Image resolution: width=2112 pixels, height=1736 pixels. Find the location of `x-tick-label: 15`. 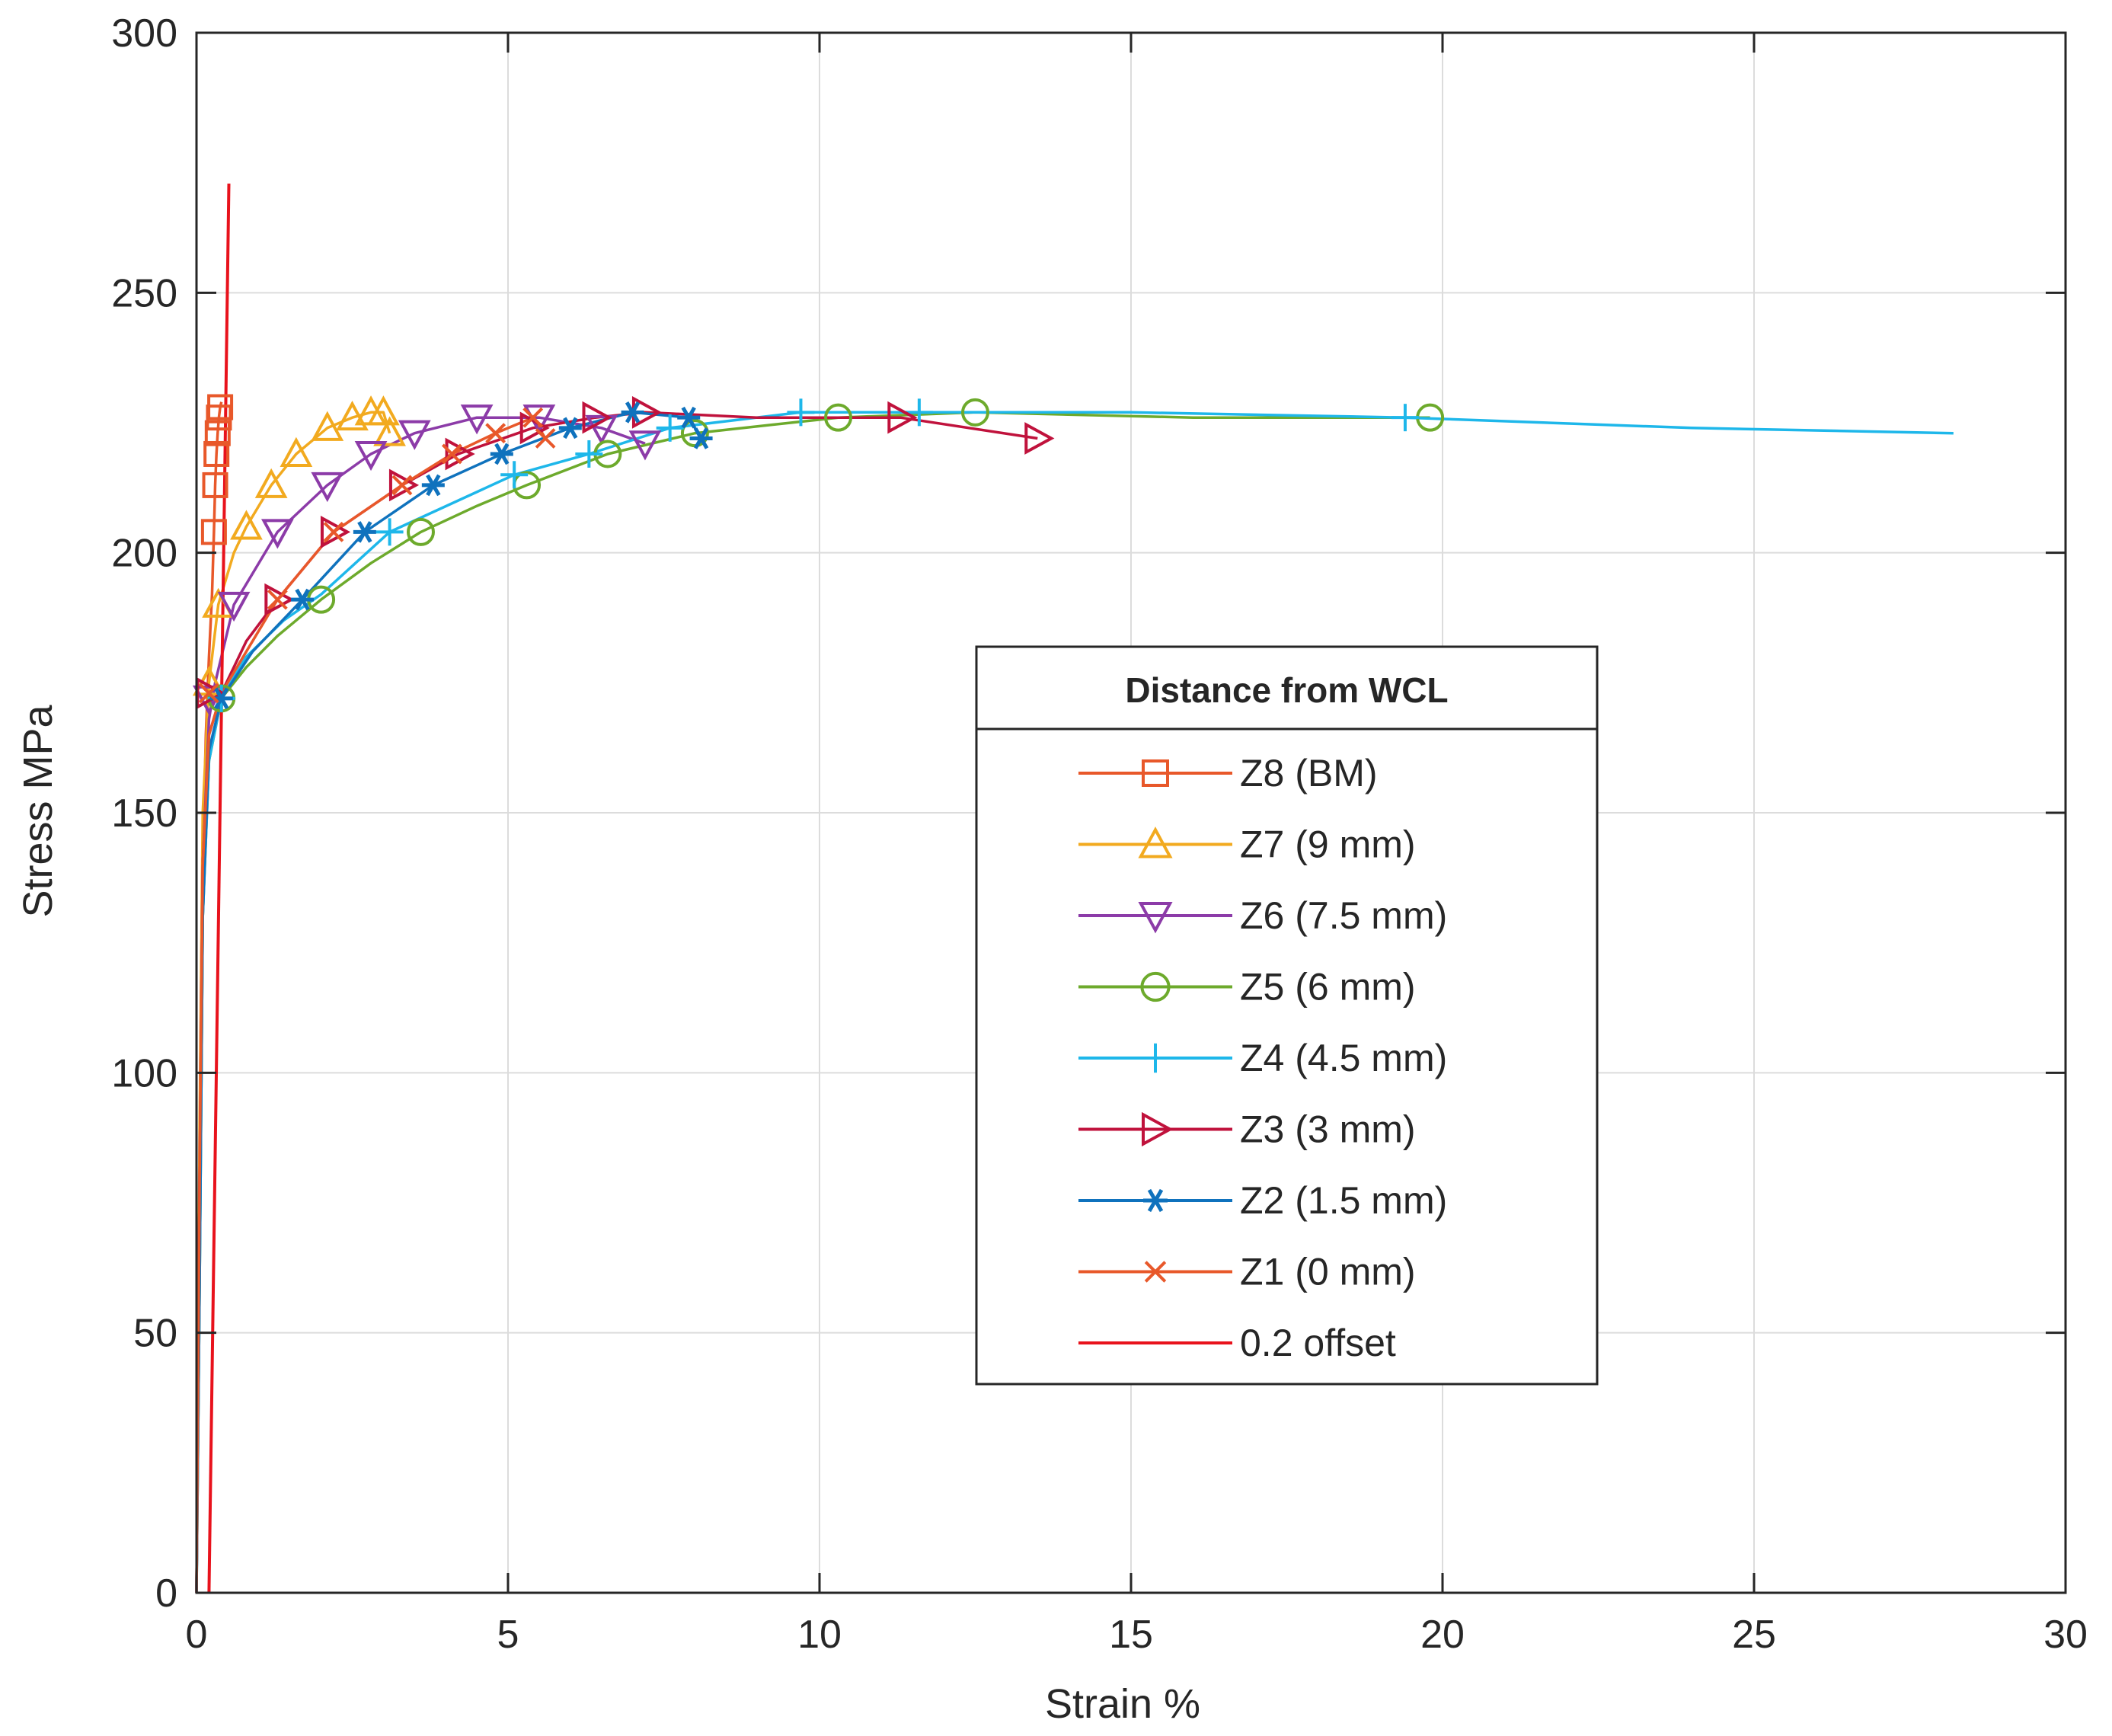

x-tick-label: 15 is located at coordinates (1131, 1635).